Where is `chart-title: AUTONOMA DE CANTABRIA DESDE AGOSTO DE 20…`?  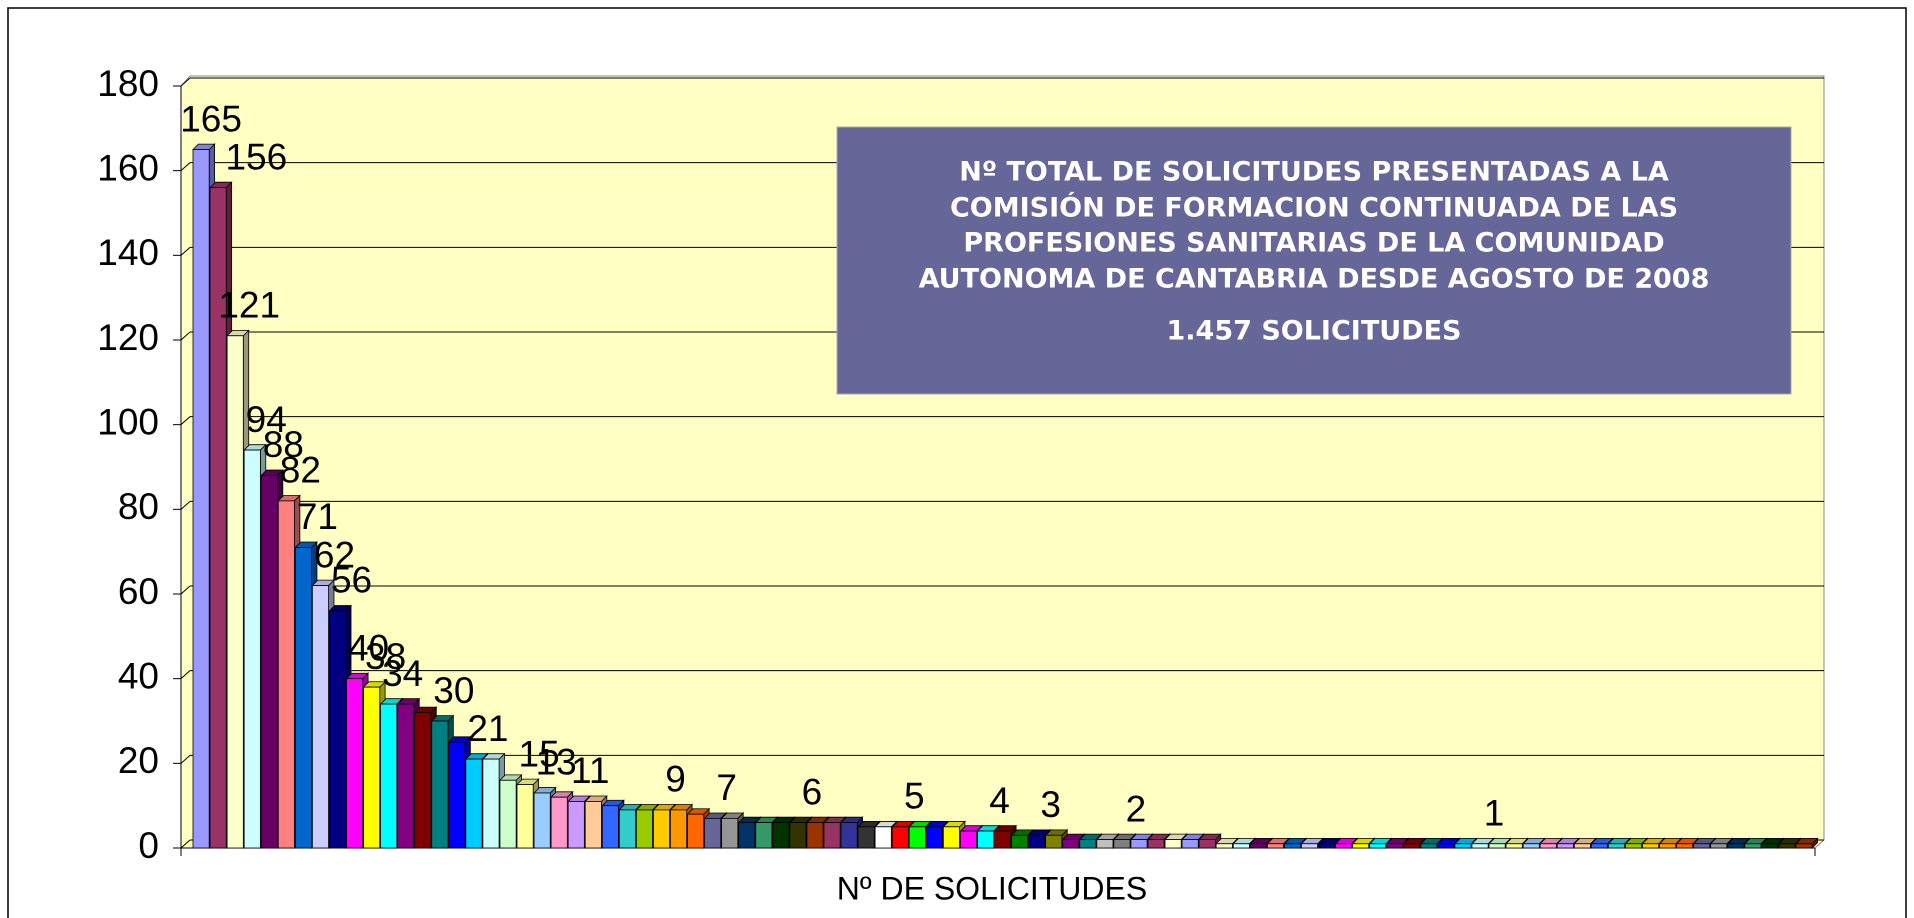
chart-title: AUTONOMA DE CANTABRIA DESDE AGOSTO DE 20… is located at coordinates (1314, 279).